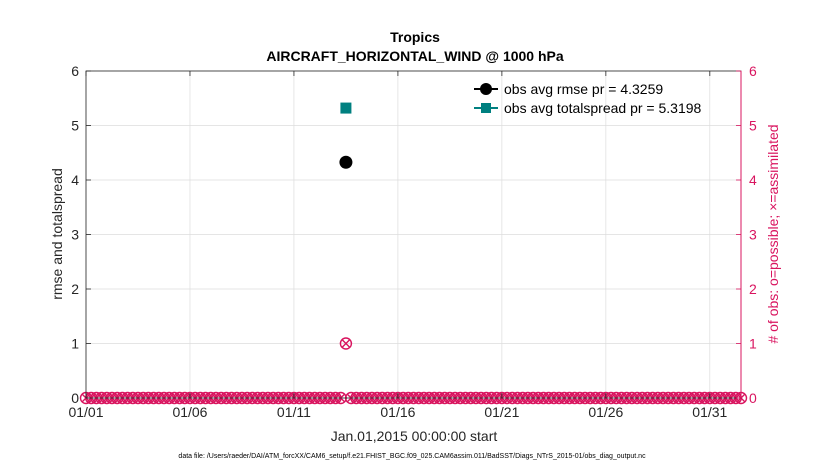 Image resolution: width=830 pixels, height=470 pixels. Describe the element at coordinates (346, 135) in the screenshot. I see `data-series` at that location.